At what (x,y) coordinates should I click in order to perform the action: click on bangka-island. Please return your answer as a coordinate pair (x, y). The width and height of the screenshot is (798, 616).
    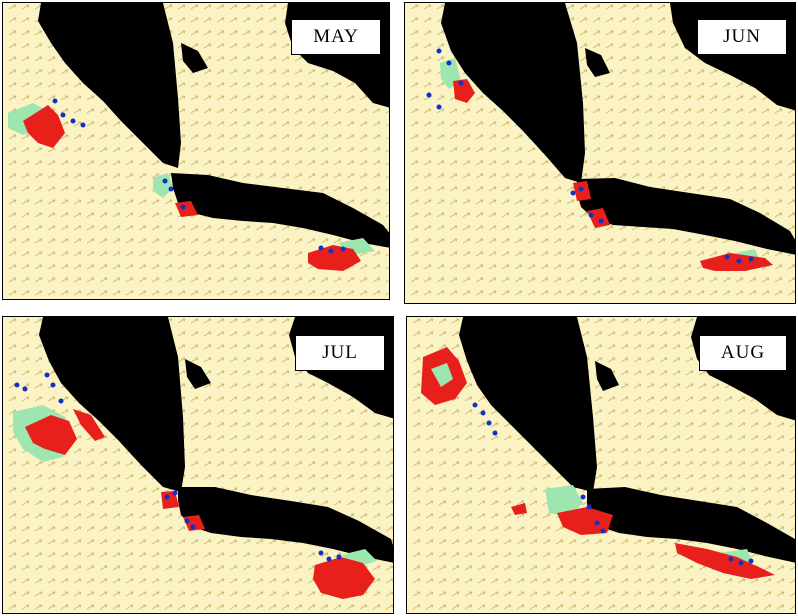
    Looking at the image, I should click on (597, 62).